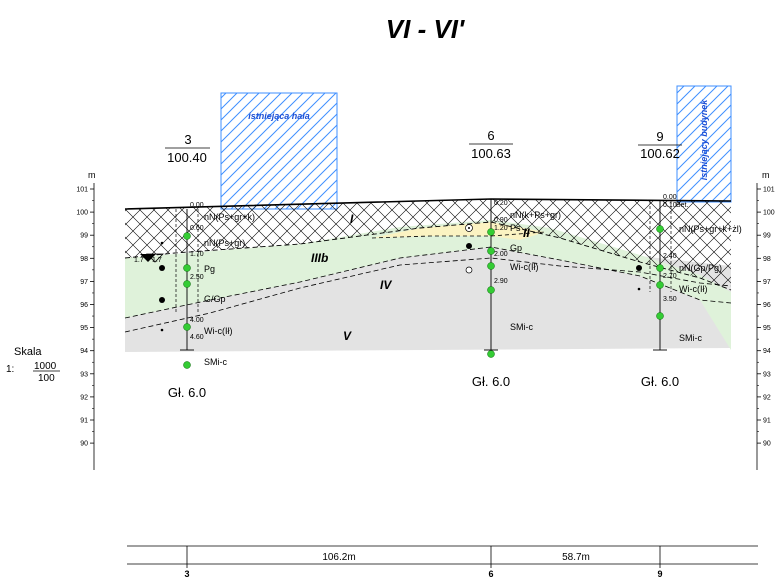  Describe the element at coordinates (490, 574) in the screenshot. I see `distance-label-6: 6` at that location.